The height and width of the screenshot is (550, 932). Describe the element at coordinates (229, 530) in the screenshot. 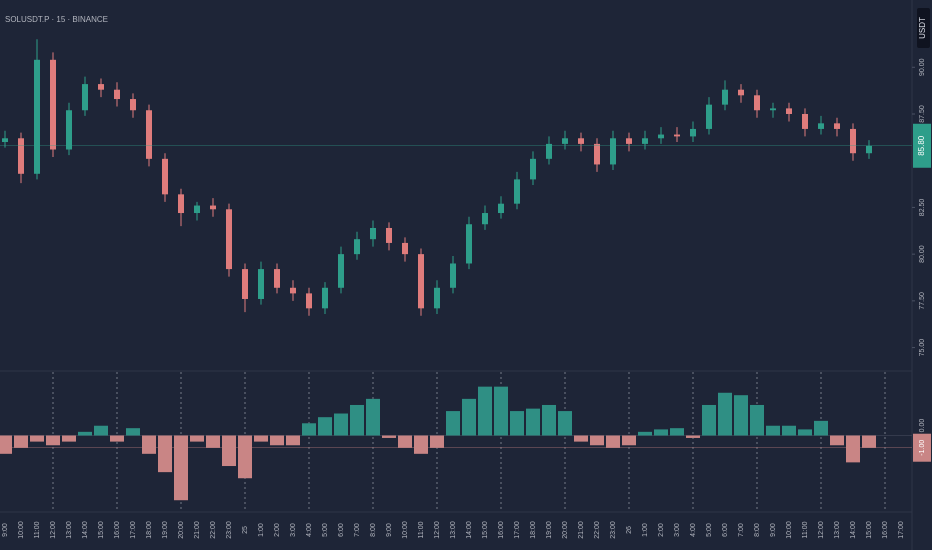

I see `x-tick-label: 23:00` at that location.